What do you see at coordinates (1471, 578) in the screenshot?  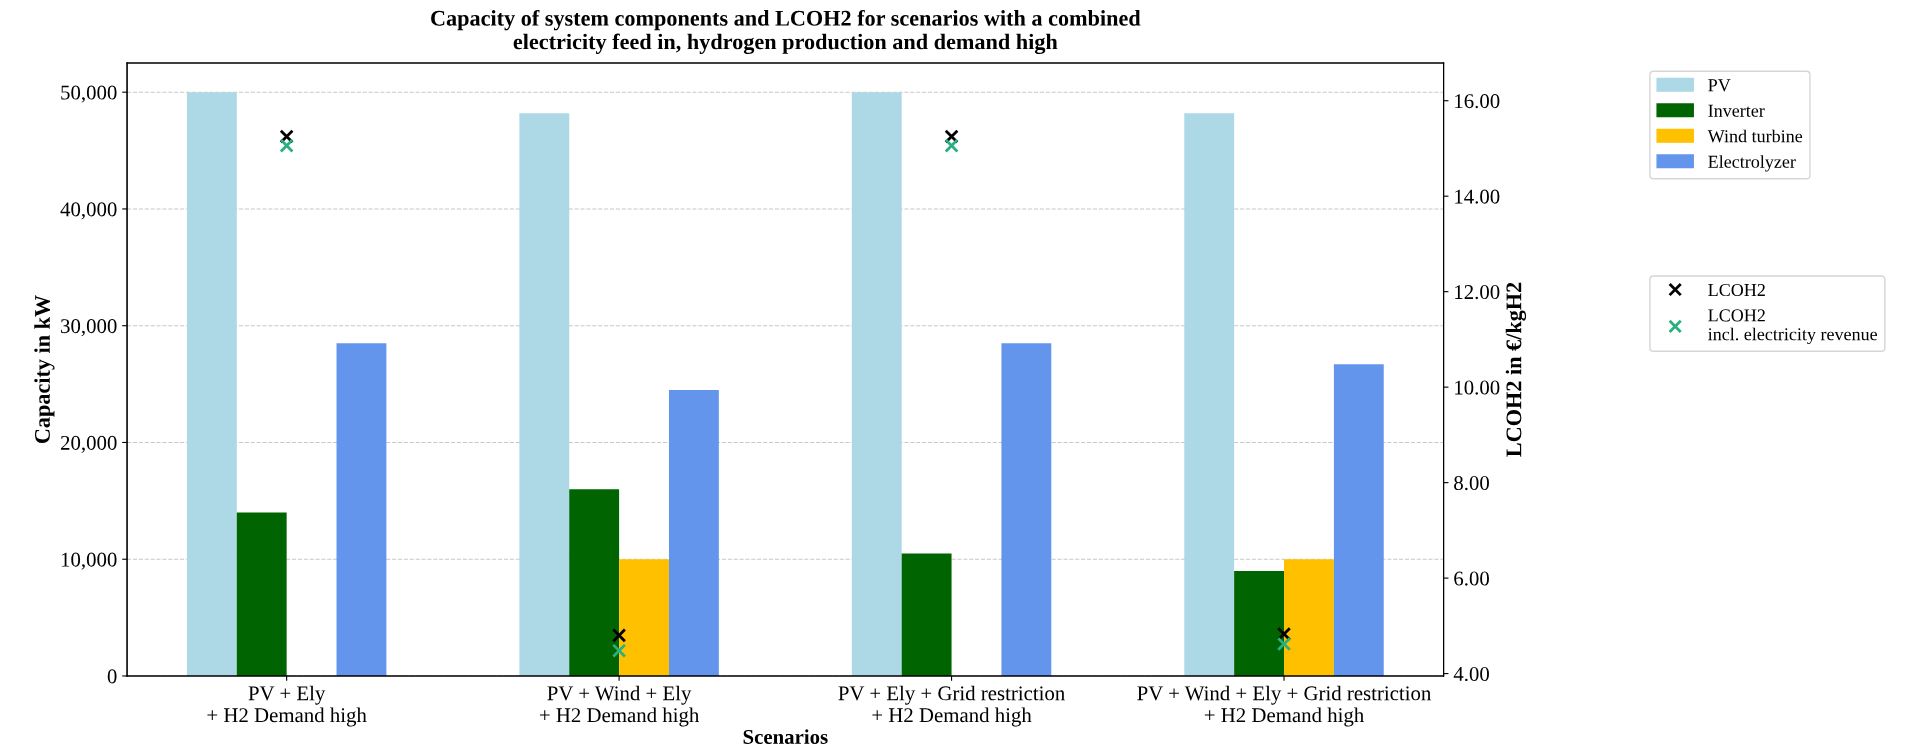 I see `y2-tick-label: 6.00` at bounding box center [1471, 578].